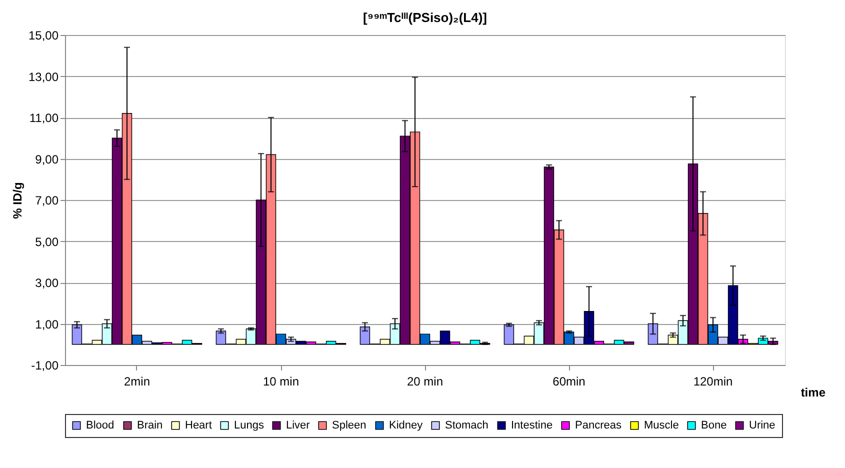 The width and height of the screenshot is (845, 468). Describe the element at coordinates (425, 17) in the screenshot. I see `chart-title: [⁹⁹ᵐTcᴵᴵᴵ(PSiso)₂(L4)]` at that location.